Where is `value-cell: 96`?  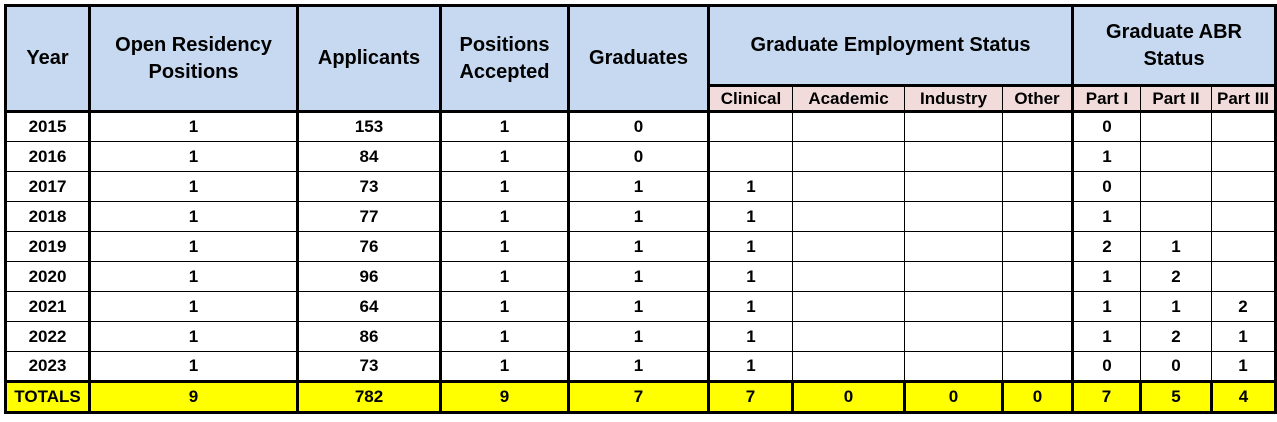
value-cell: 96 is located at coordinates (369, 276).